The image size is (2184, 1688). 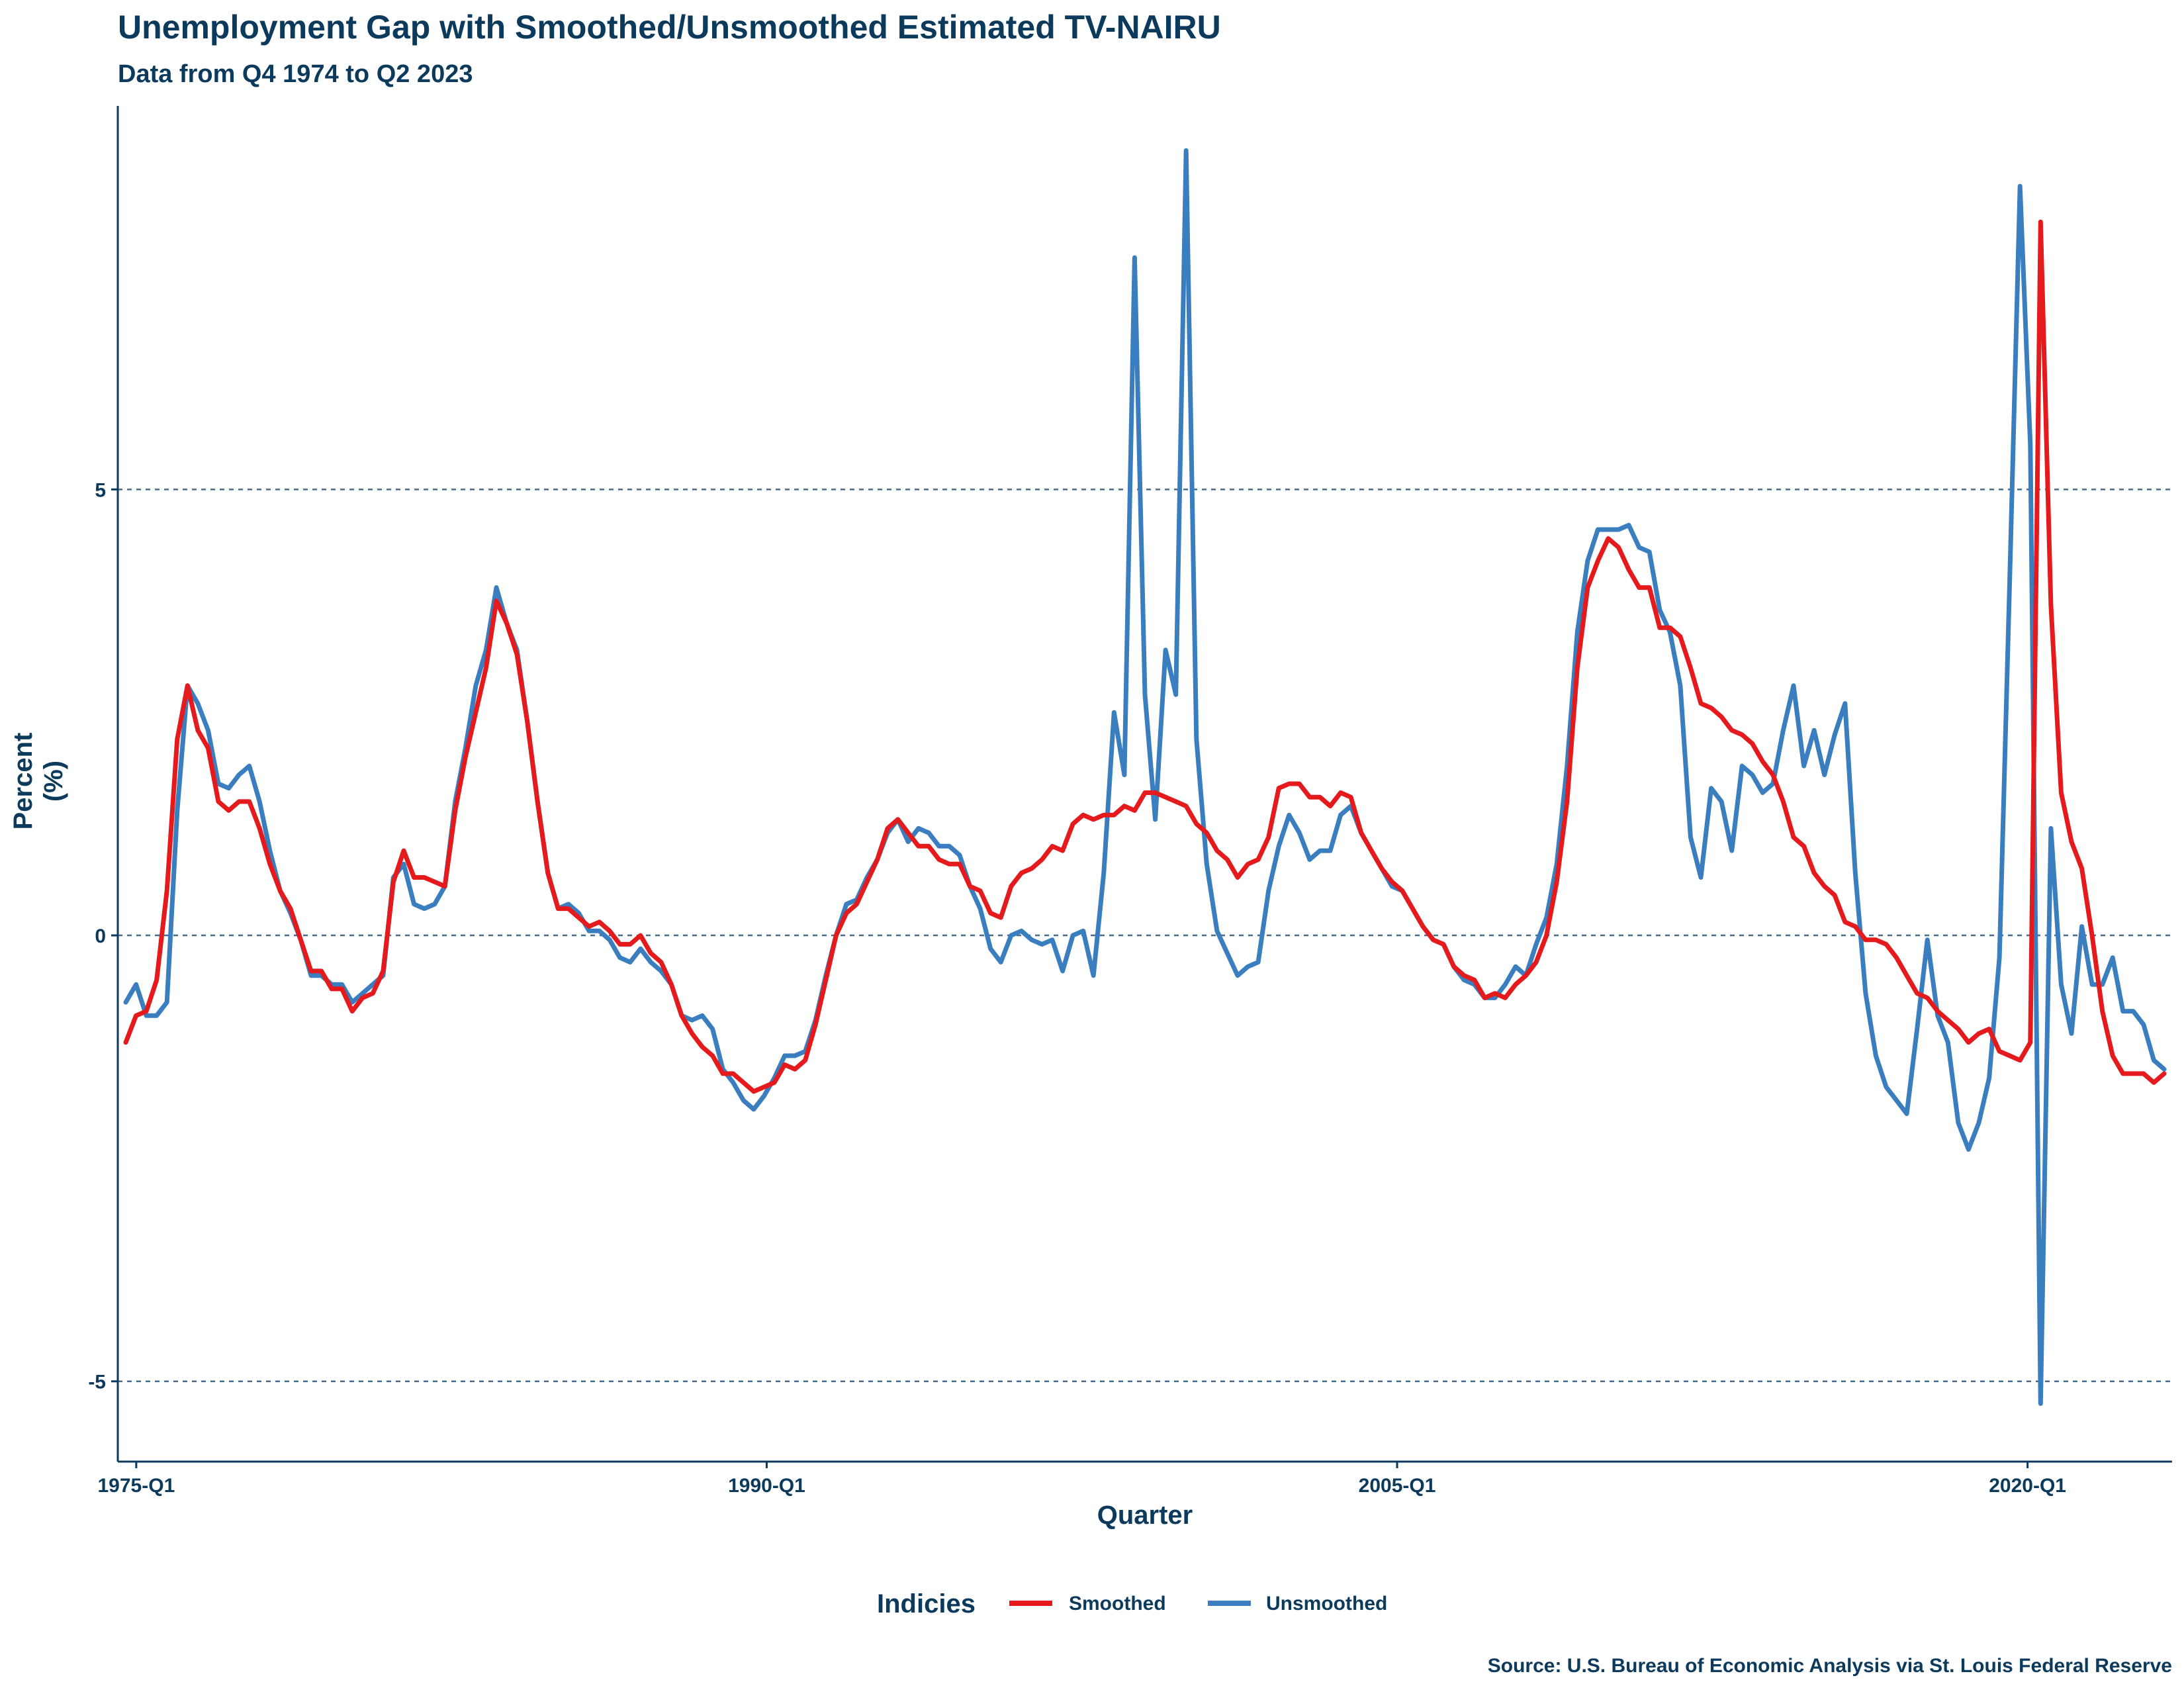 I want to click on chart-subtitle: Data from Q4 1974 to Q2 2023, so click(x=295, y=74).